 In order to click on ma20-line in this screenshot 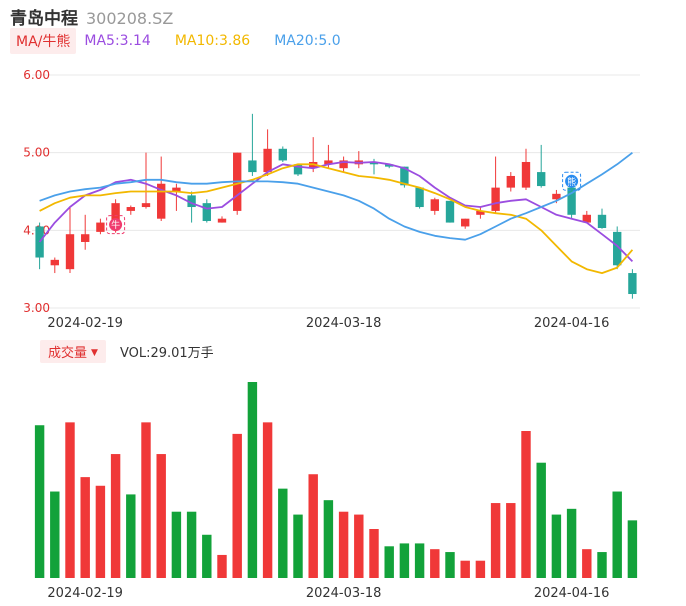, I will do `click(336, 196)`.